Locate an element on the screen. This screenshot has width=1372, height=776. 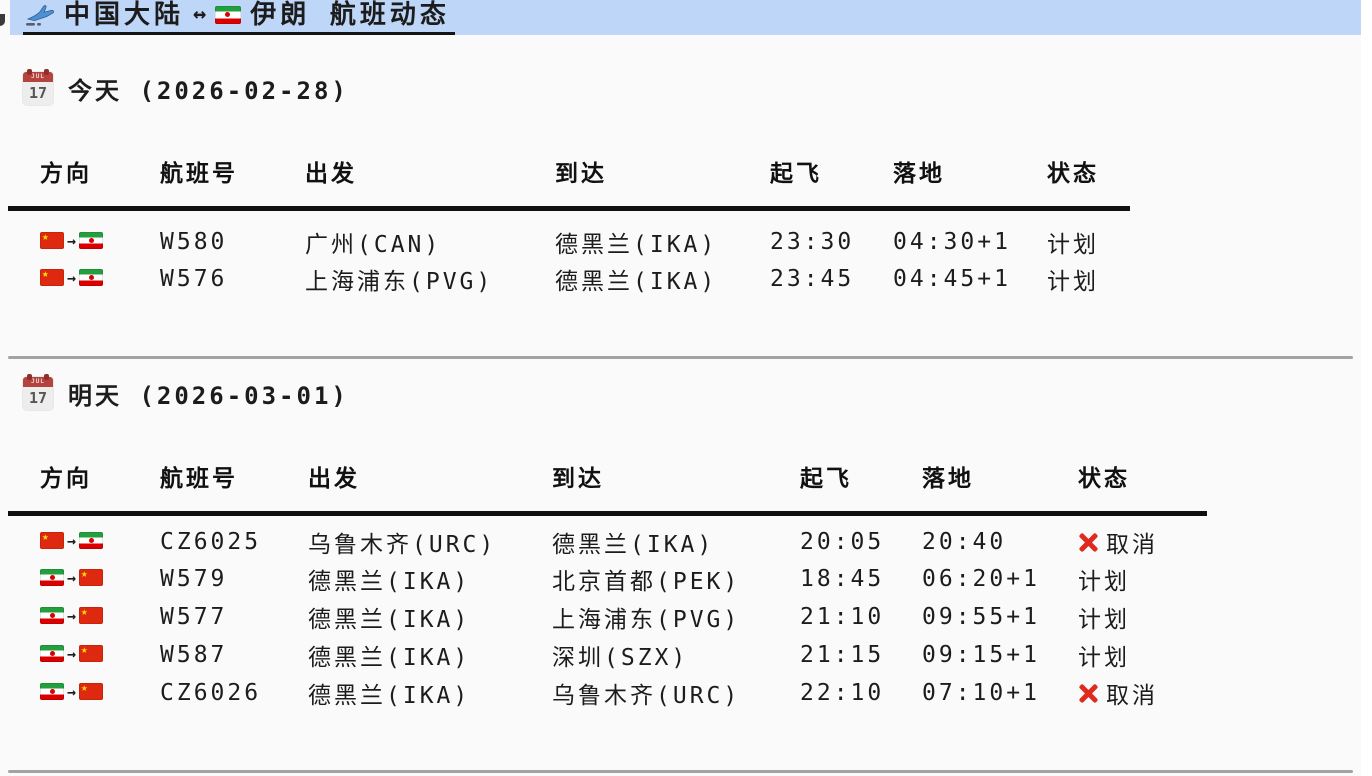
flight-number-cell: CZ6025 is located at coordinates (211, 542).